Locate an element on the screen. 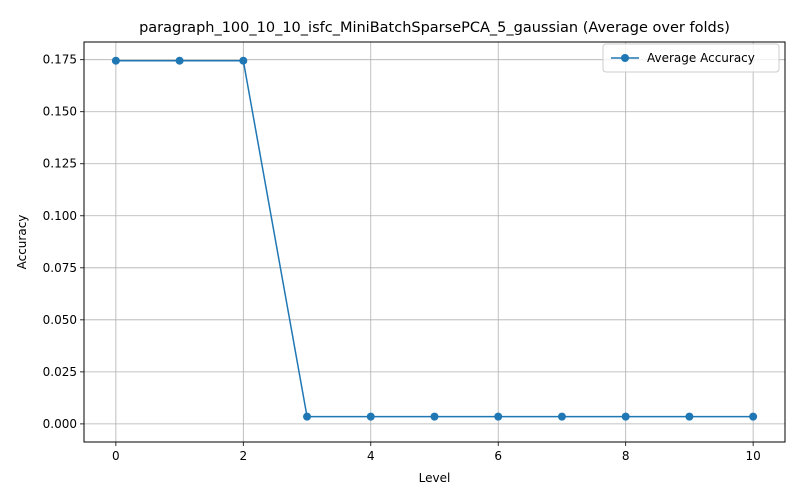  legend-box is located at coordinates (691, 58).